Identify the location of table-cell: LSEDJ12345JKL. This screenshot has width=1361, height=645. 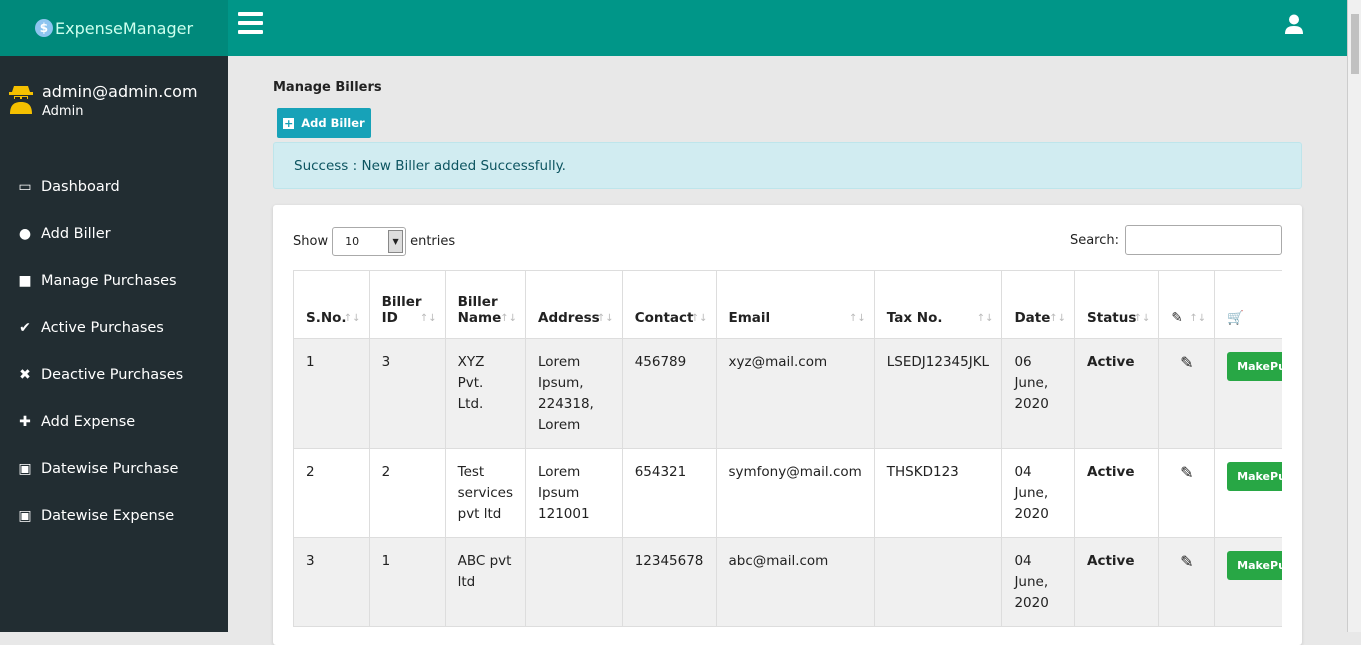
(938, 393).